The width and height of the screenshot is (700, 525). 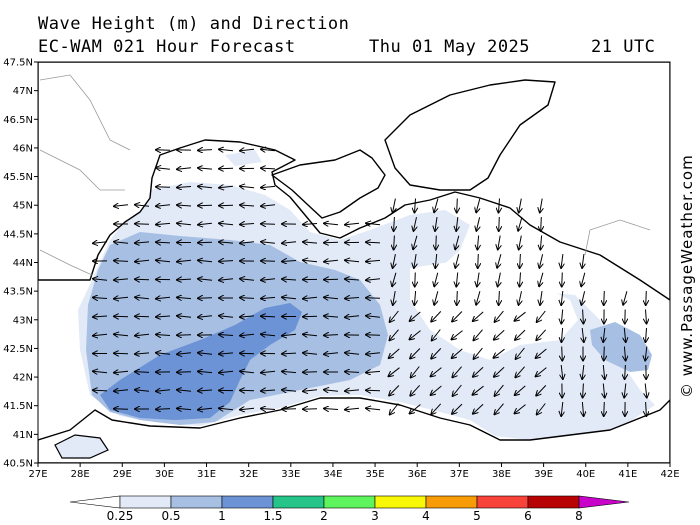 I want to click on lon-label: 30E, so click(x=164, y=474).